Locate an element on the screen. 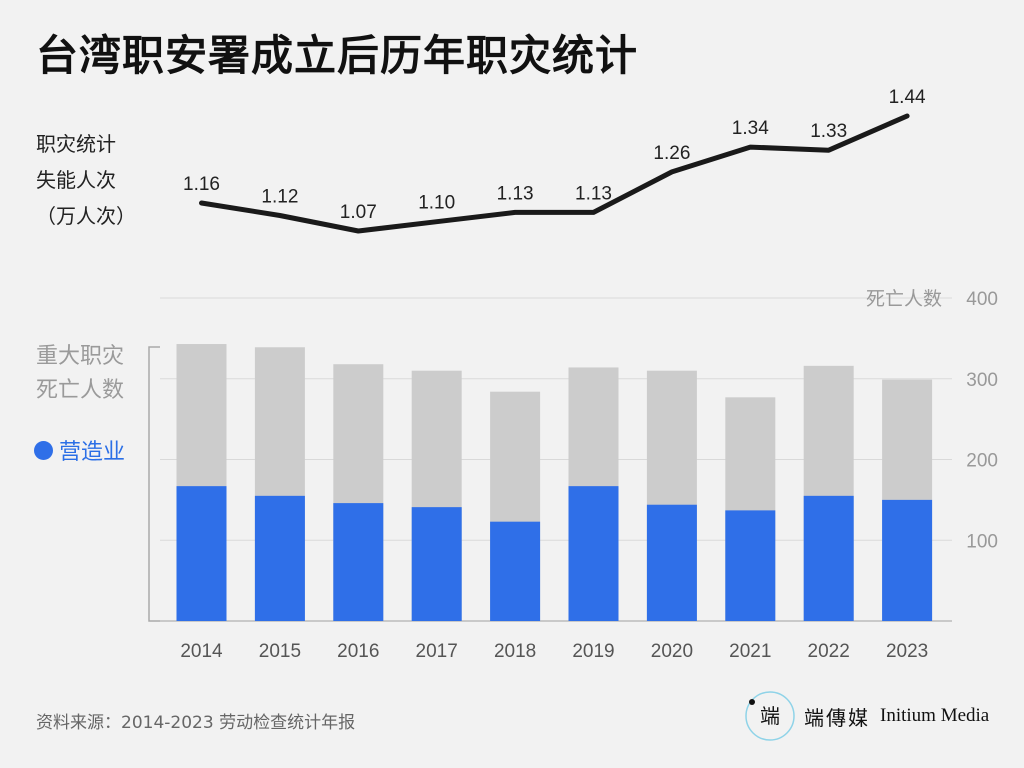  brand-mark: 端 is located at coordinates (770, 716).